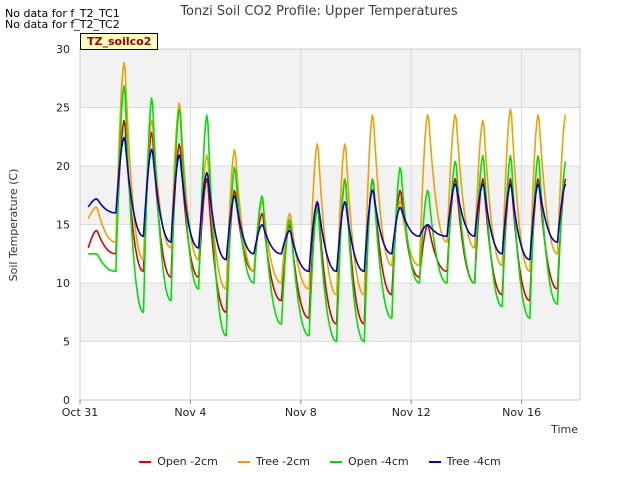 Image resolution: width=640 pixels, height=480 pixels. I want to click on y-tick-label: 15, so click(63, 225).